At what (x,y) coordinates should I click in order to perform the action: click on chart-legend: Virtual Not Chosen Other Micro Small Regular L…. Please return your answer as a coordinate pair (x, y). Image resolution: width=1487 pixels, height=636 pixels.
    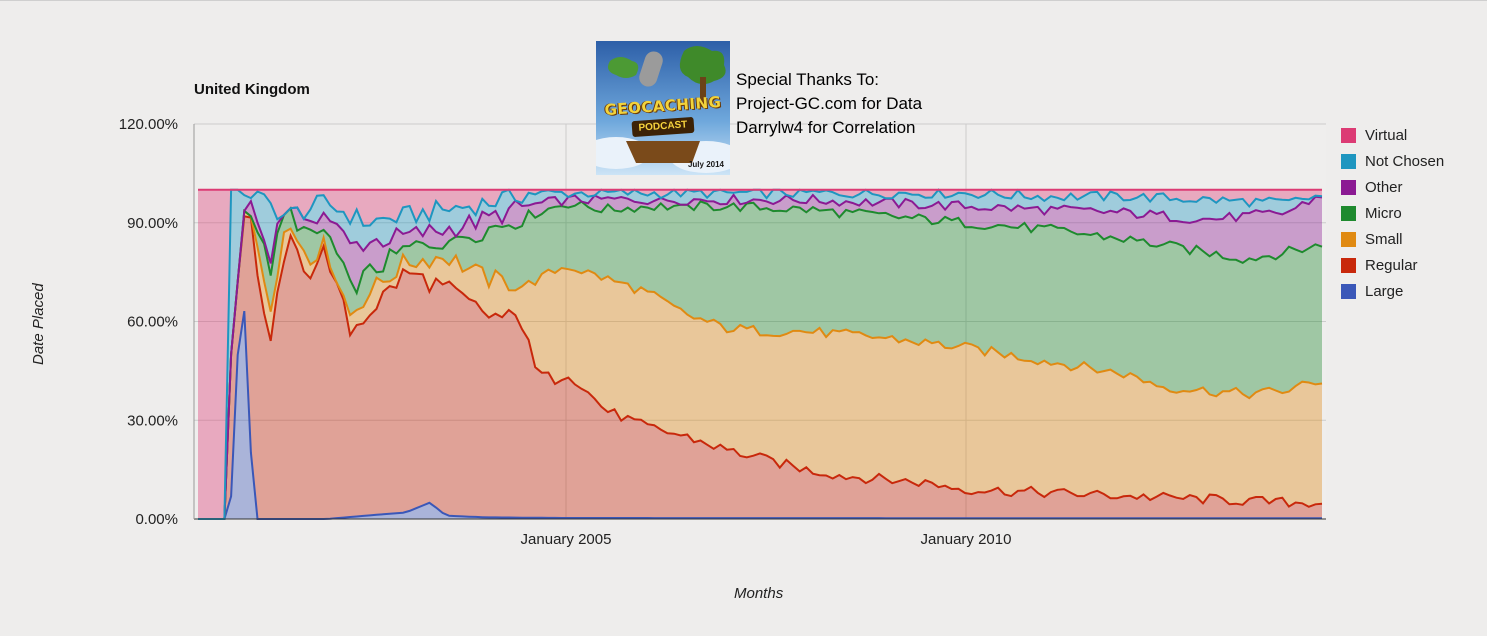
    Looking at the image, I should click on (1392, 213).